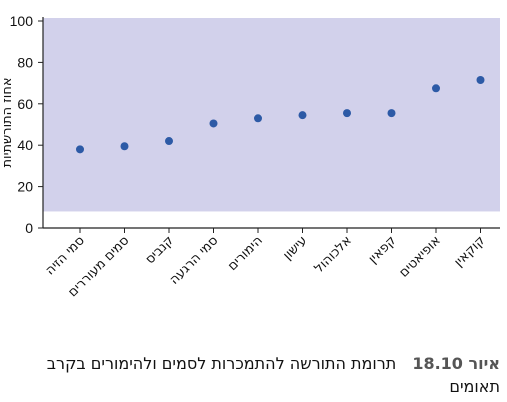 The image size is (507, 402). What do you see at coordinates (333, 254) in the screenshot?
I see `x-tick-label: אלכוהול` at bounding box center [333, 254].